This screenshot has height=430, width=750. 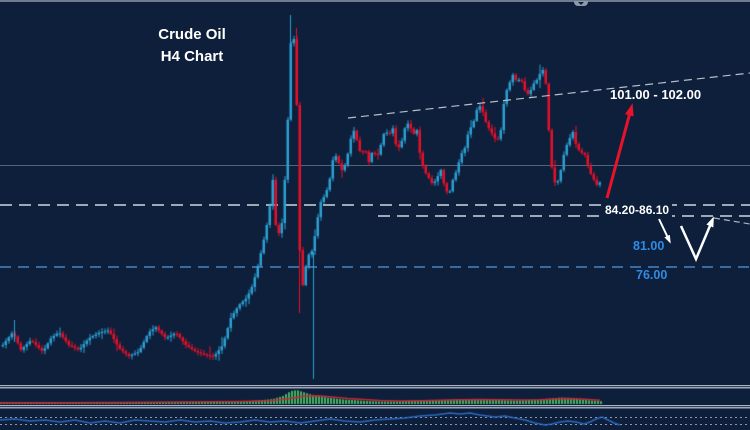 What do you see at coordinates (581, 3) in the screenshot?
I see `collapse-notch-icon` at bounding box center [581, 3].